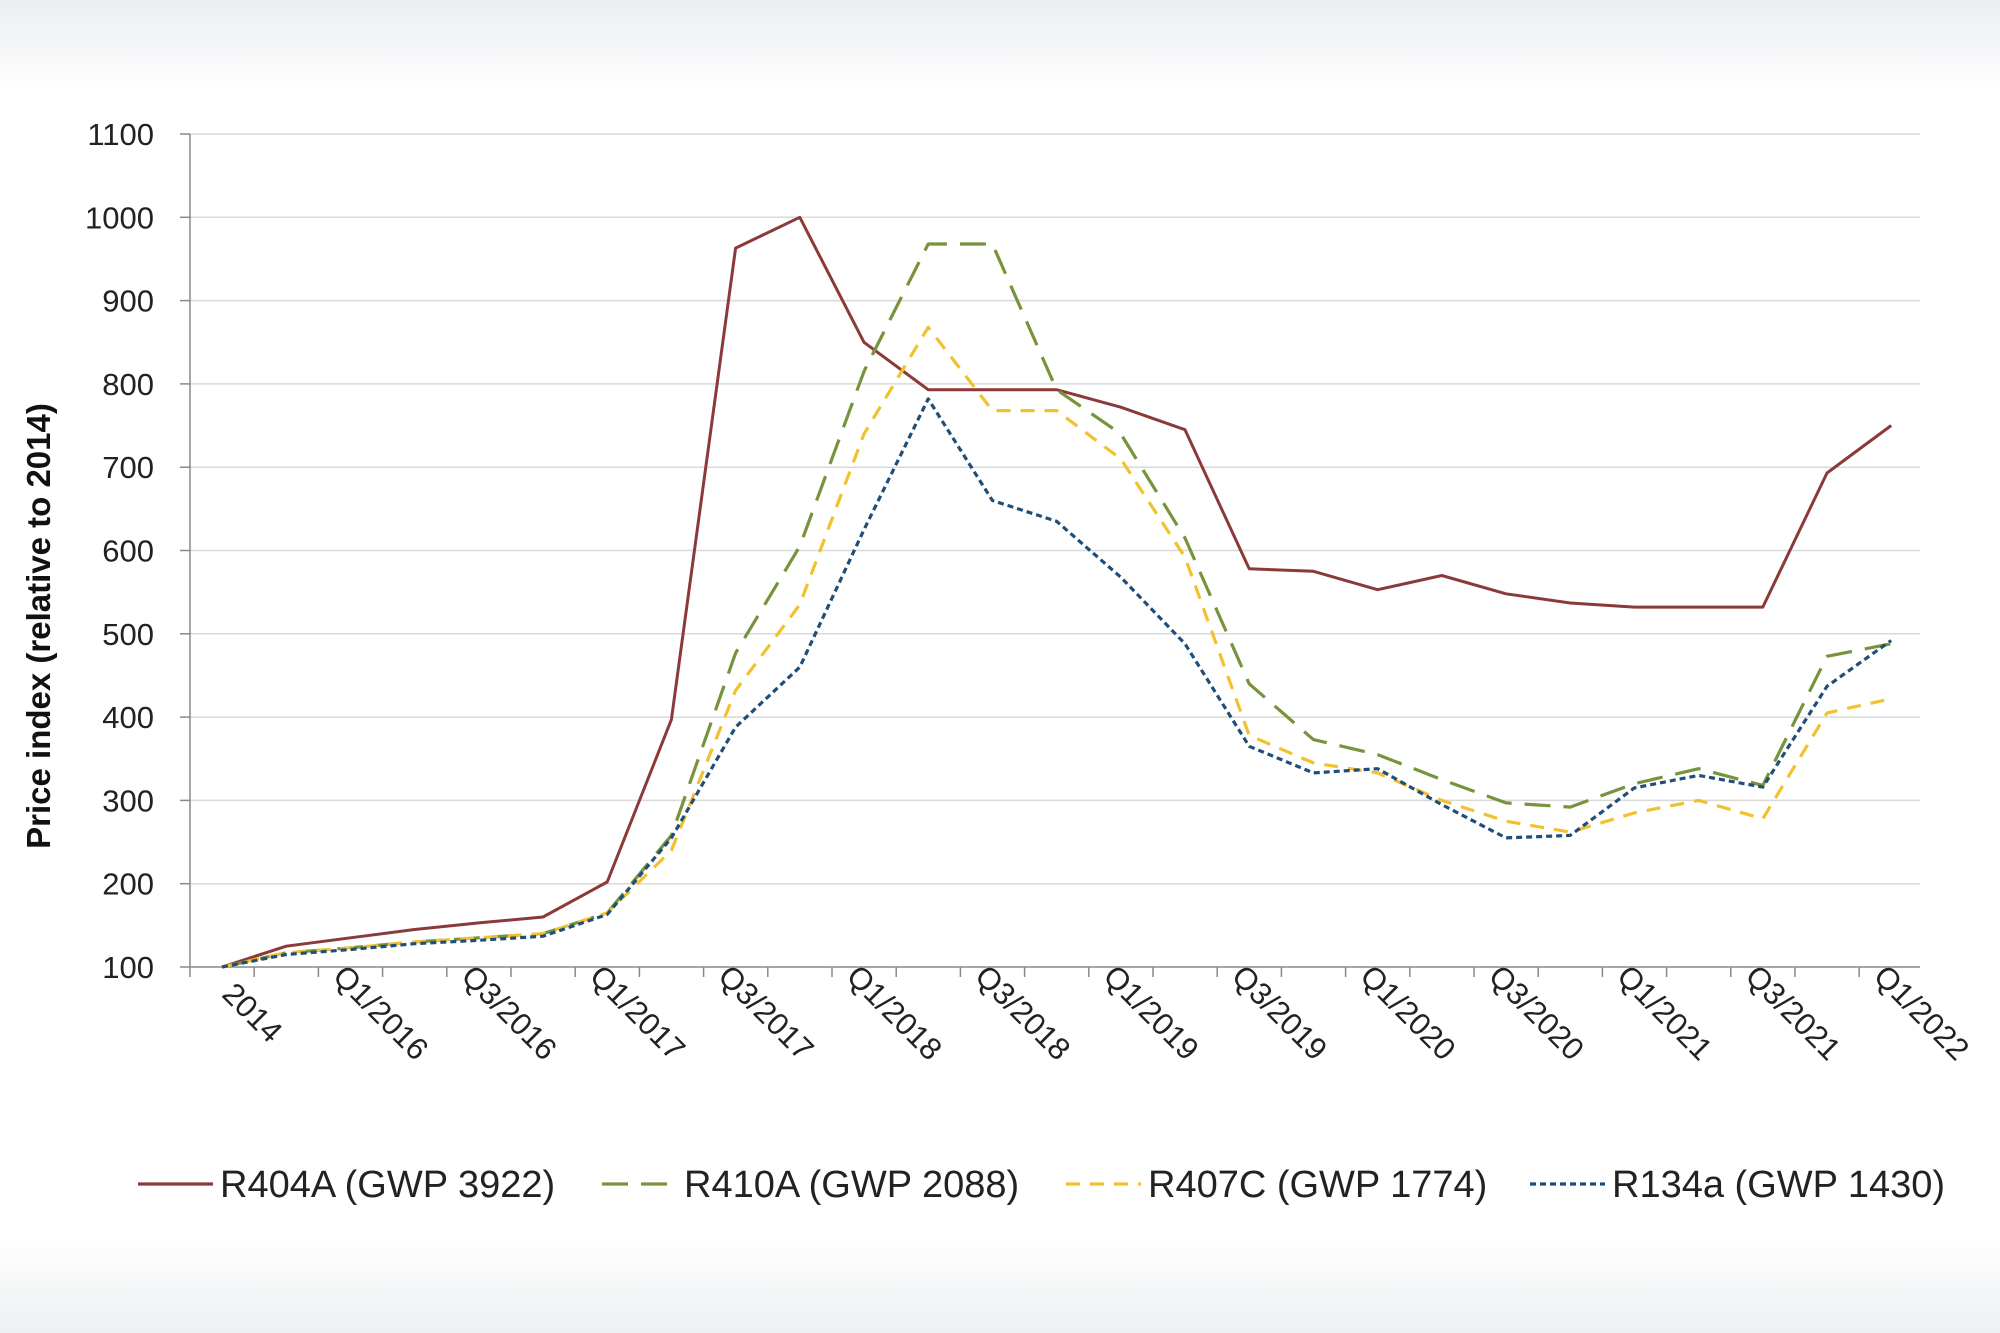  I want to click on y-tick-label: 400, so click(128, 717).